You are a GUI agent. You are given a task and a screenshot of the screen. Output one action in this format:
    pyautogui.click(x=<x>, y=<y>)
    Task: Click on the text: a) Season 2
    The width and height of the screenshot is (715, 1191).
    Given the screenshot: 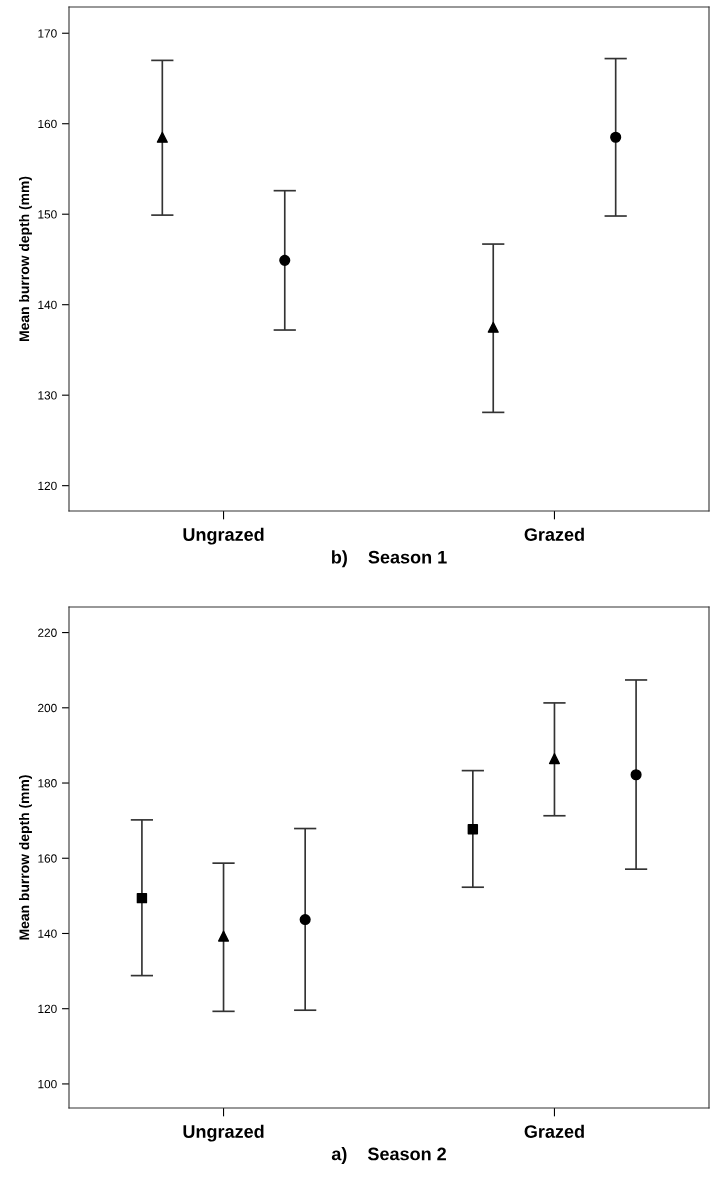 What is the action you would take?
    pyautogui.click(x=388, y=1155)
    